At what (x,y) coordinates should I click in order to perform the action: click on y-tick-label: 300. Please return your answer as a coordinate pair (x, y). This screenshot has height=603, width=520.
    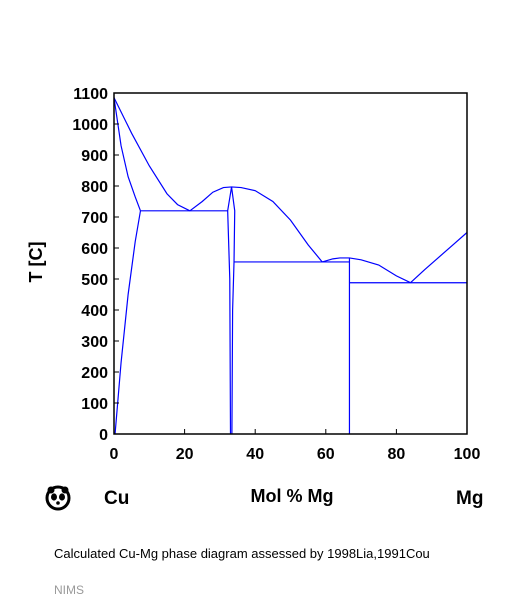
    Looking at the image, I should click on (94, 342).